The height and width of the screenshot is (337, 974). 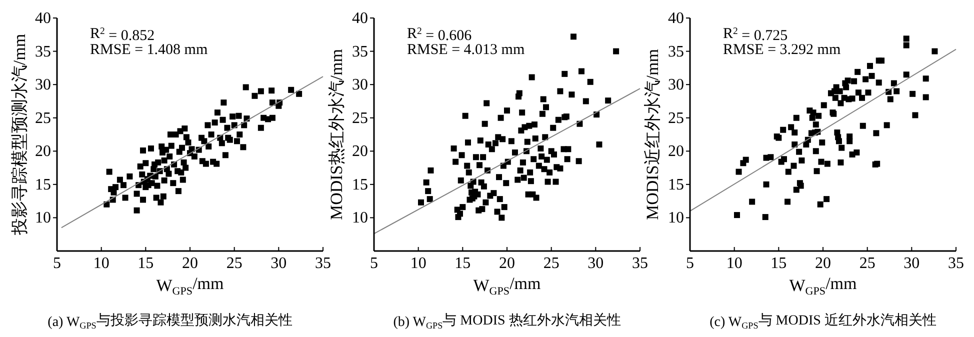 I want to click on y-axis-title: MODIS热红外水汽/mm, so click(x=336, y=134).